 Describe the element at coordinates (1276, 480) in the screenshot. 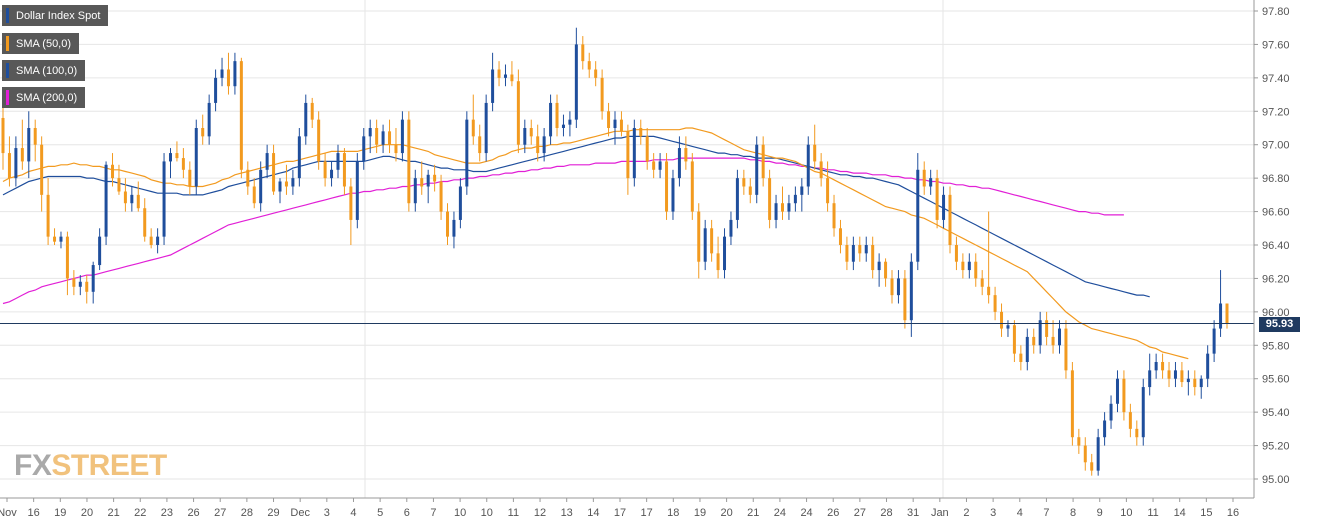

I see `y-tick-label: 95.00` at that location.